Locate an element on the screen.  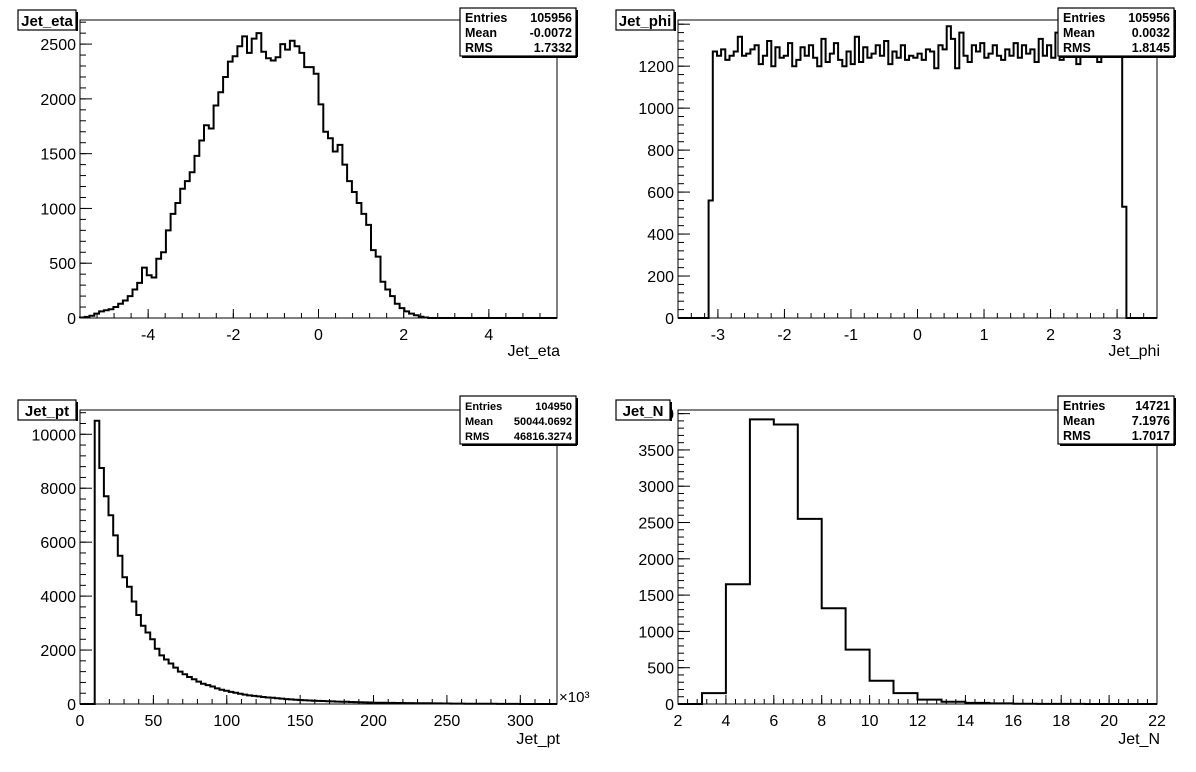
x-tick-label: 1 is located at coordinates (984, 335).